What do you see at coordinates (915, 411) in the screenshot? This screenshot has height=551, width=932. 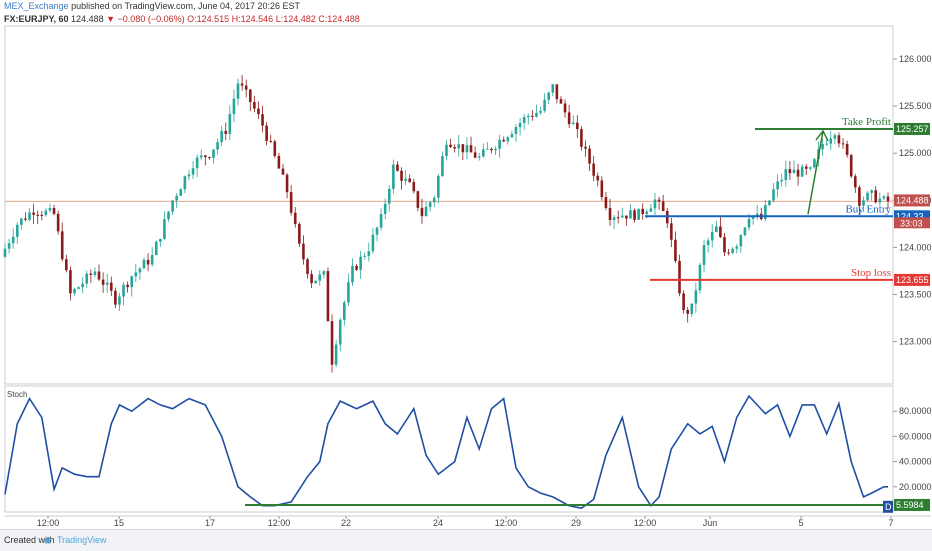 I see `stoch-y-tick-label: 80.0000` at bounding box center [915, 411].